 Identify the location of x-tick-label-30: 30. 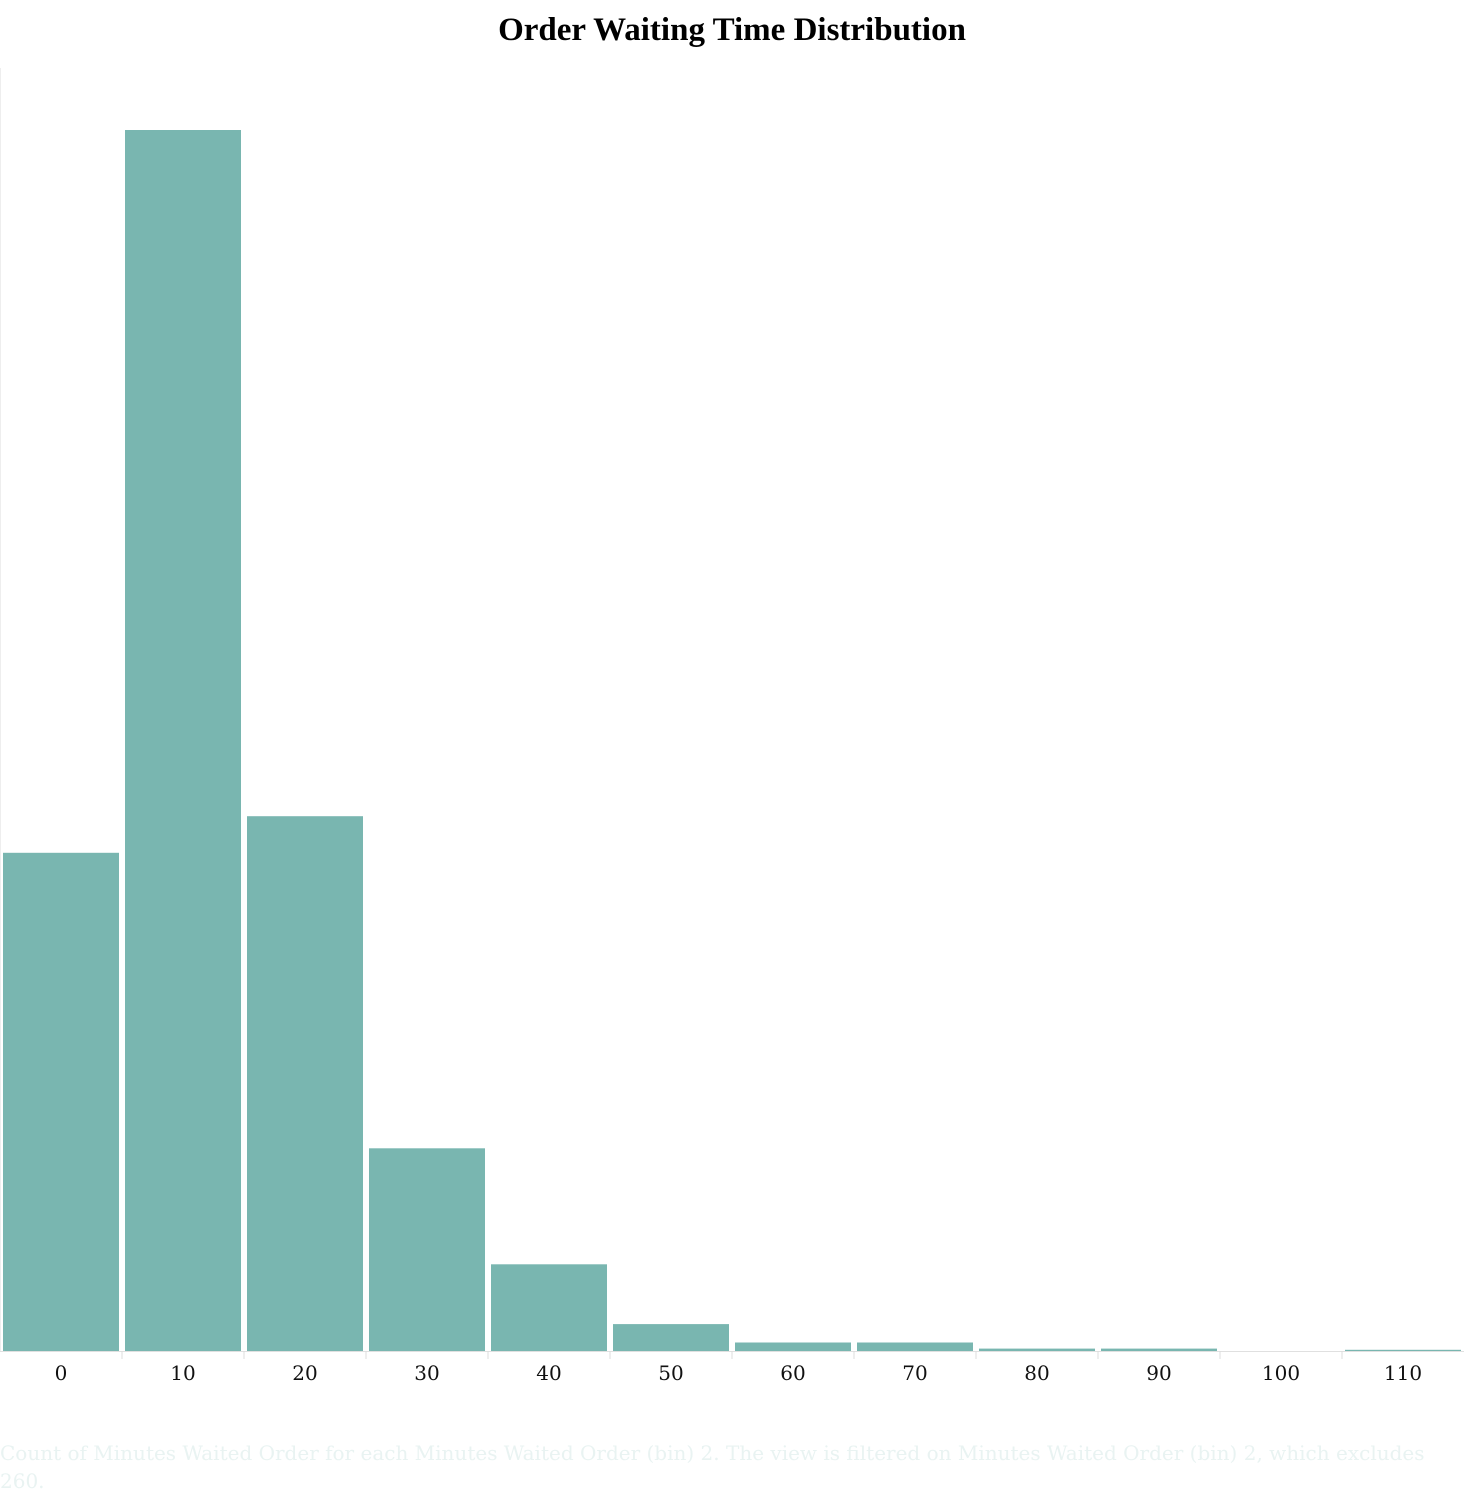
(426, 1373).